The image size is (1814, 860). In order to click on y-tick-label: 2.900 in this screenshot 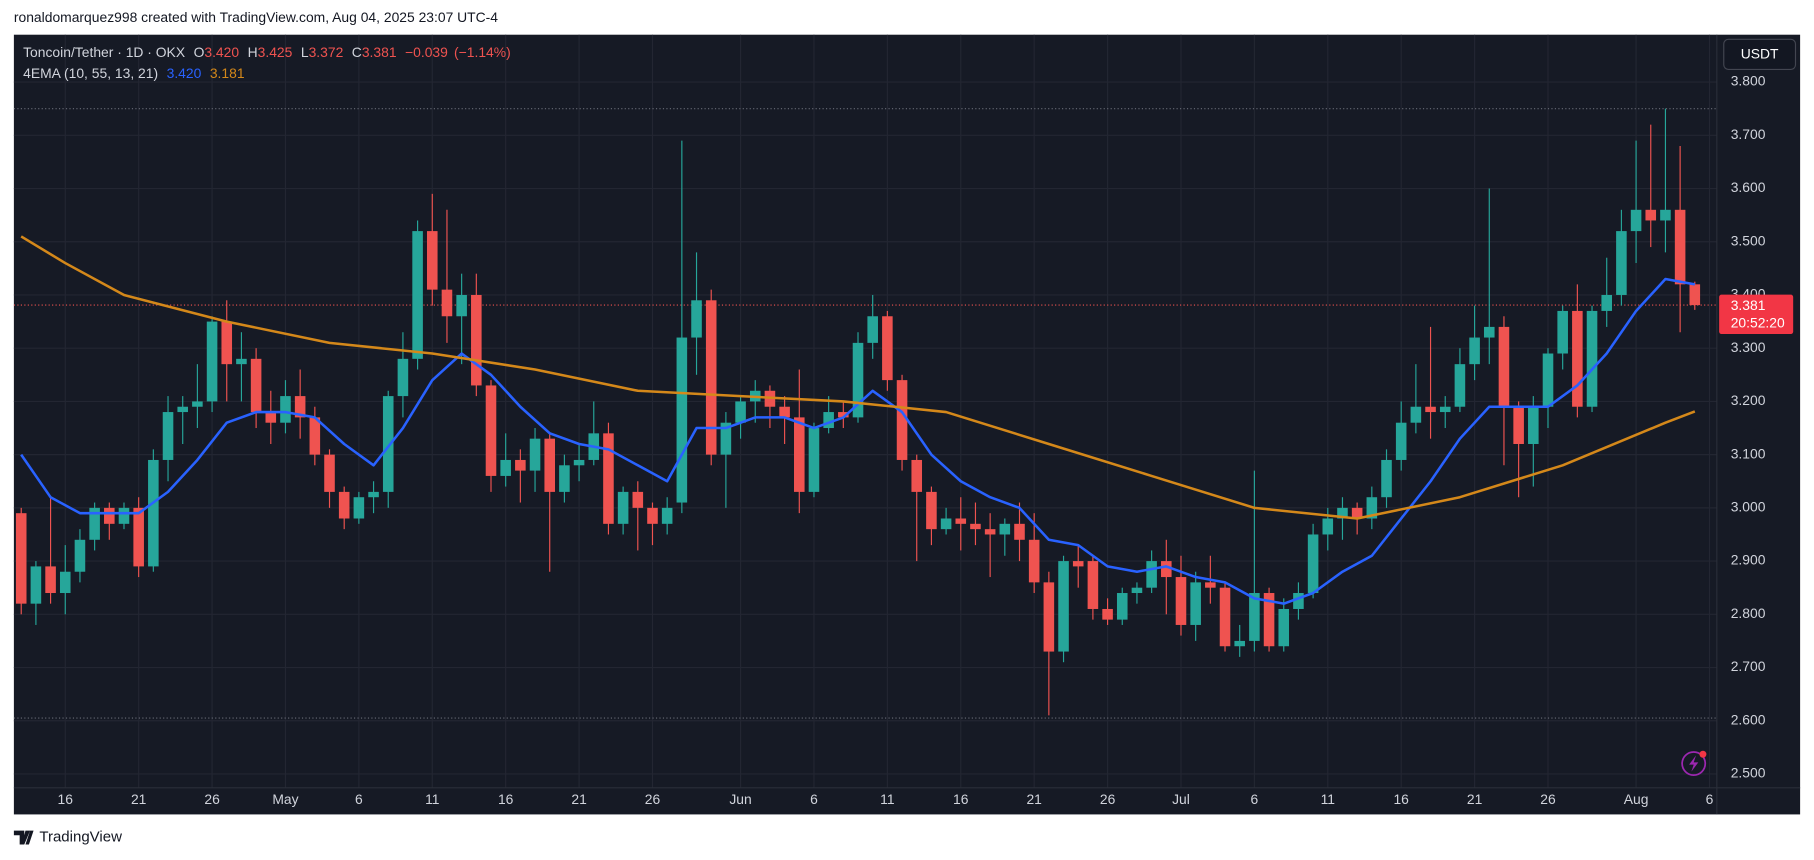, I will do `click(1748, 560)`.